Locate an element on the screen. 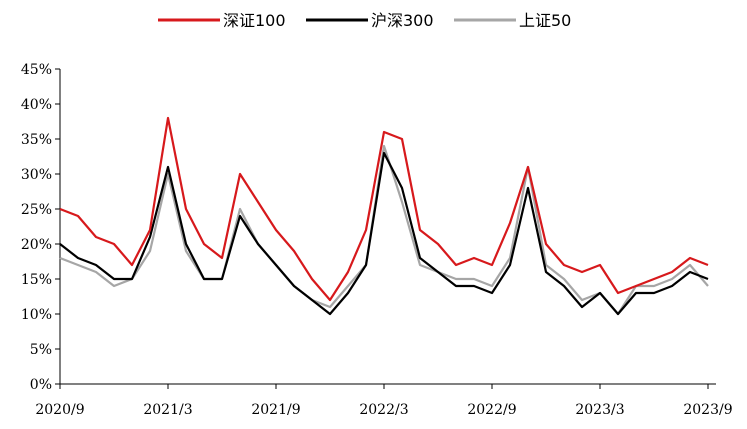 The width and height of the screenshot is (747, 429). legend-label-shenzheng100: 深证100 is located at coordinates (254, 20).